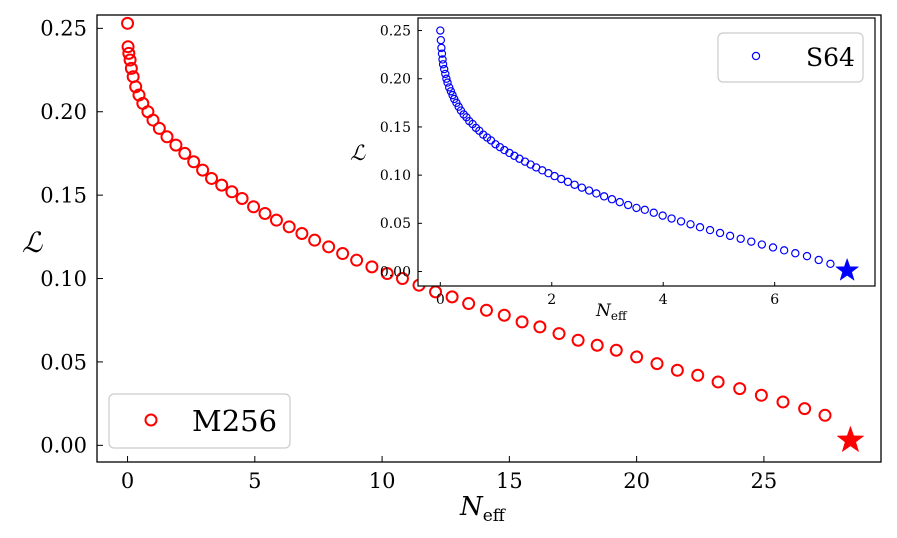 The height and width of the screenshot is (538, 897). Describe the element at coordinates (395, 128) in the screenshot. I see `inset-y-tick-label: 0.15` at that location.